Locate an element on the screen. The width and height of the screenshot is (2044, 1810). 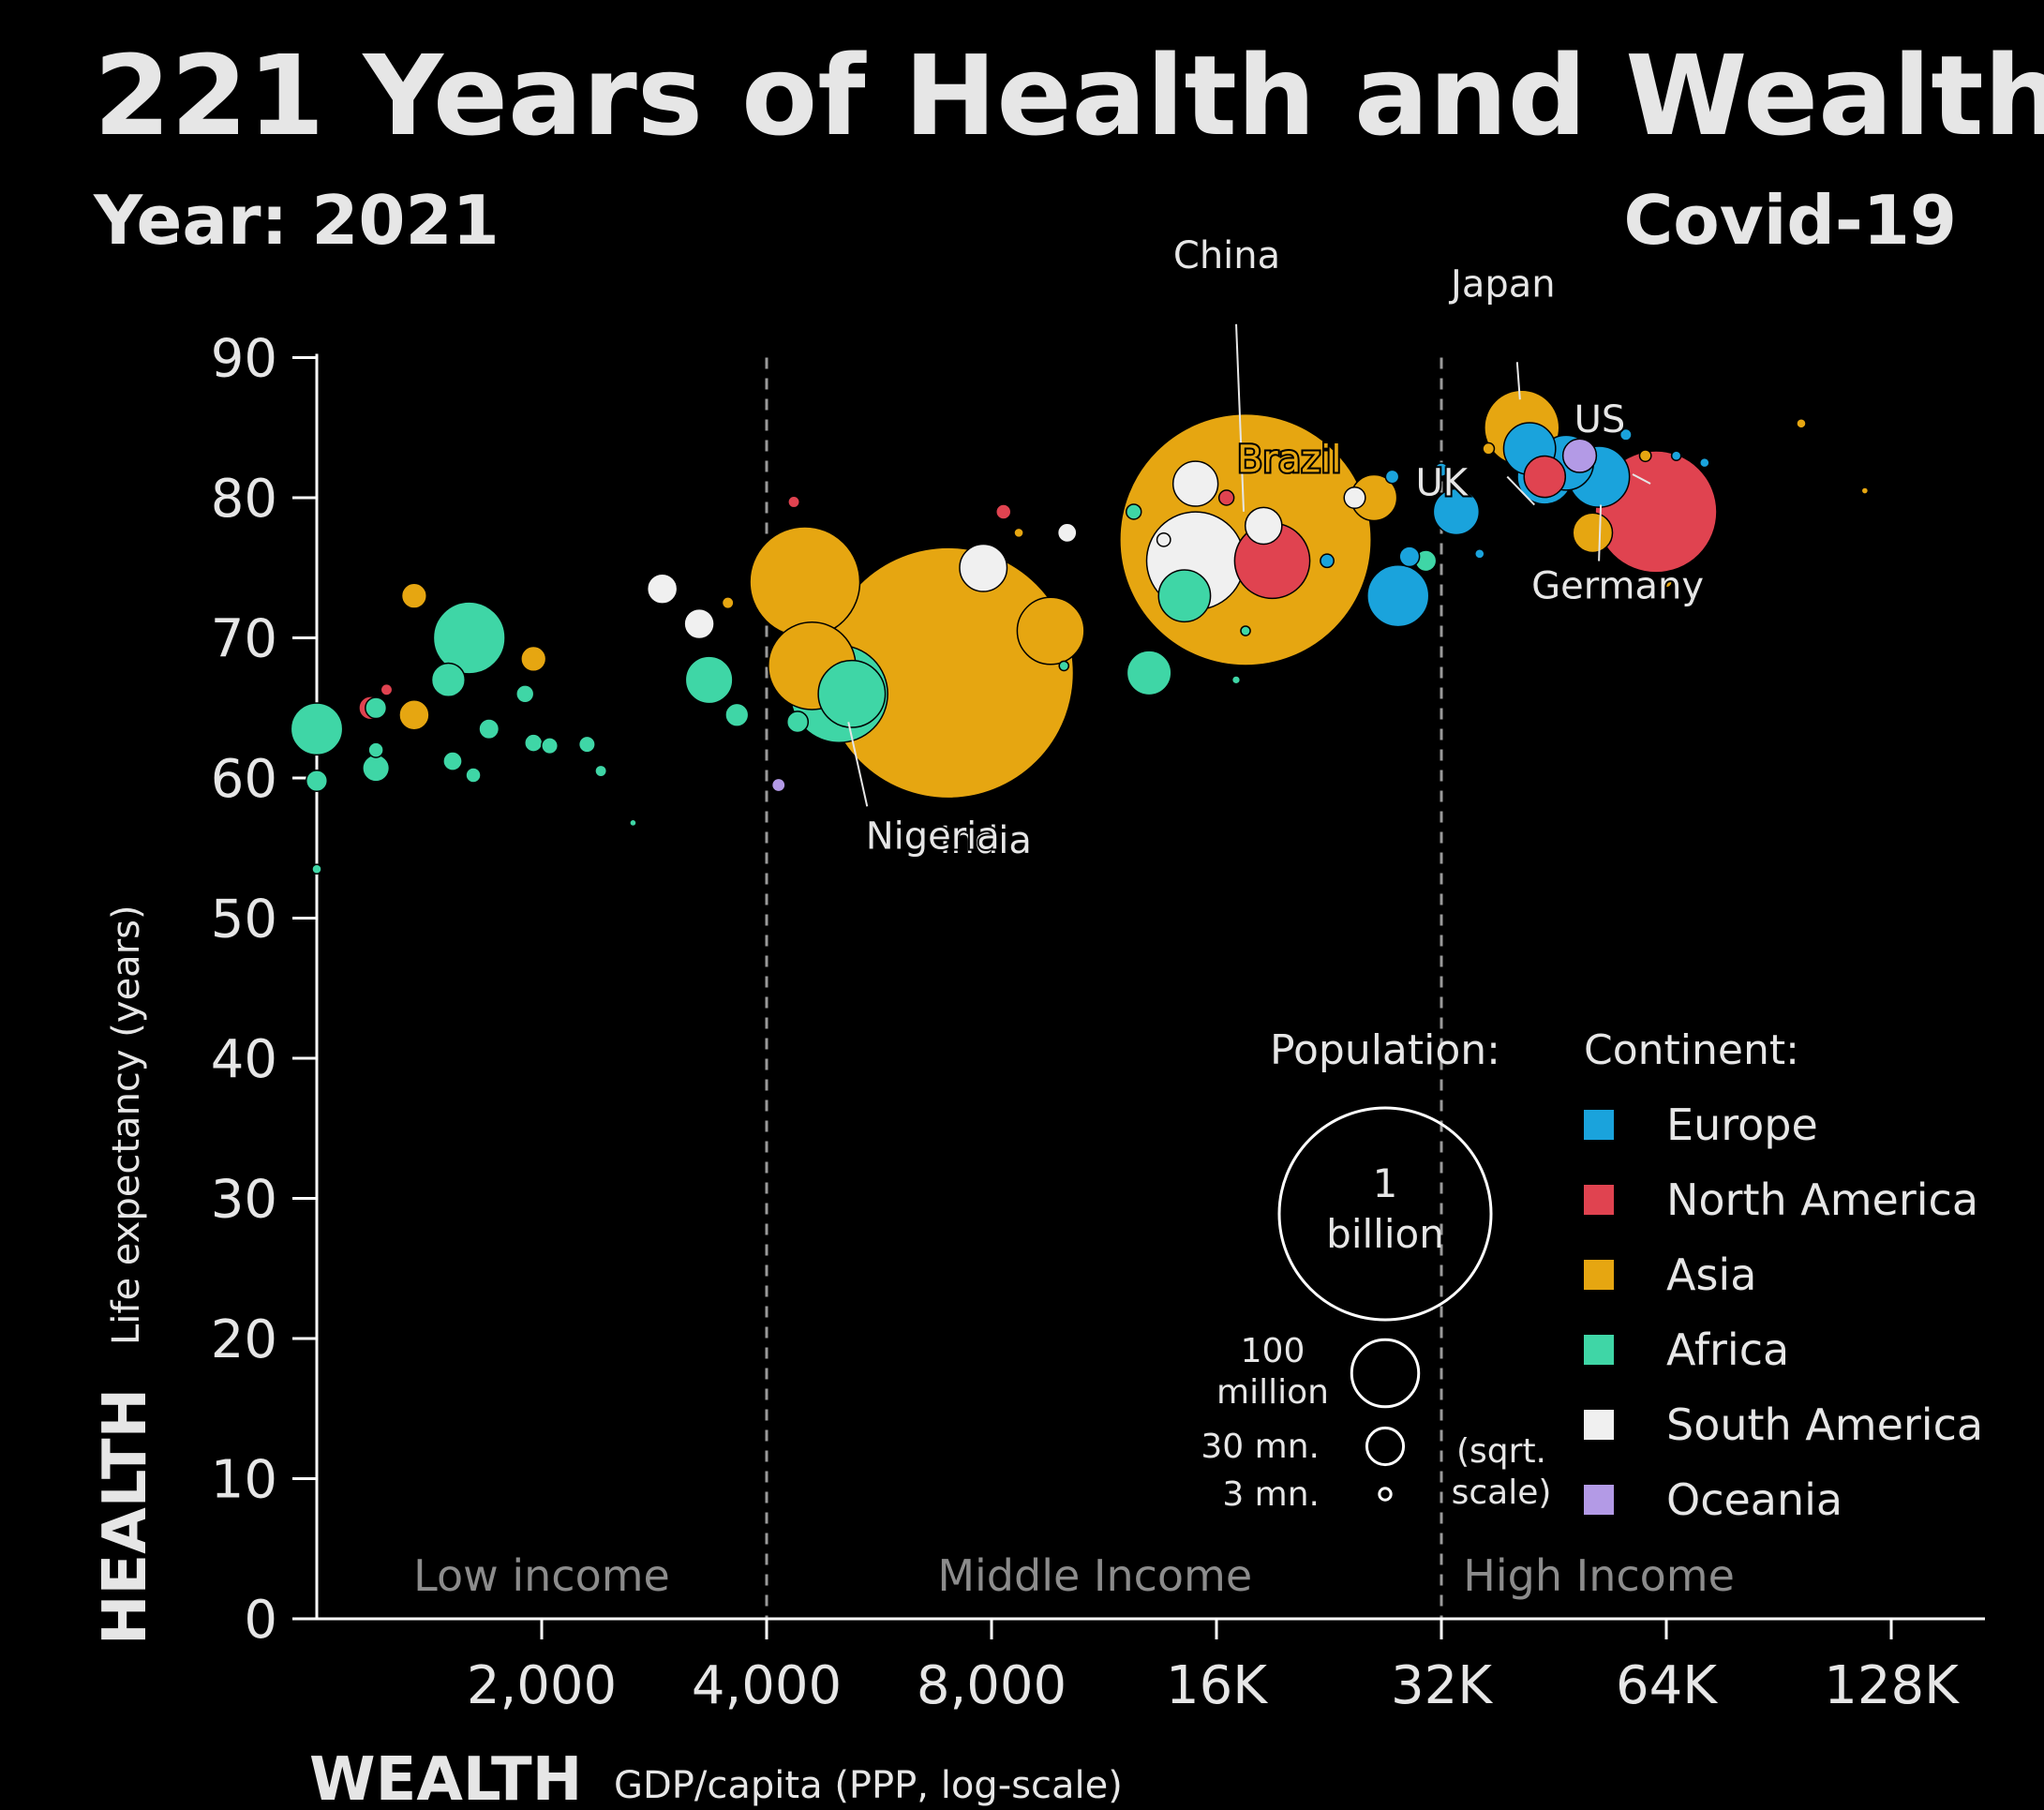
x-tick-label: 2,000 is located at coordinates (542, 1685).